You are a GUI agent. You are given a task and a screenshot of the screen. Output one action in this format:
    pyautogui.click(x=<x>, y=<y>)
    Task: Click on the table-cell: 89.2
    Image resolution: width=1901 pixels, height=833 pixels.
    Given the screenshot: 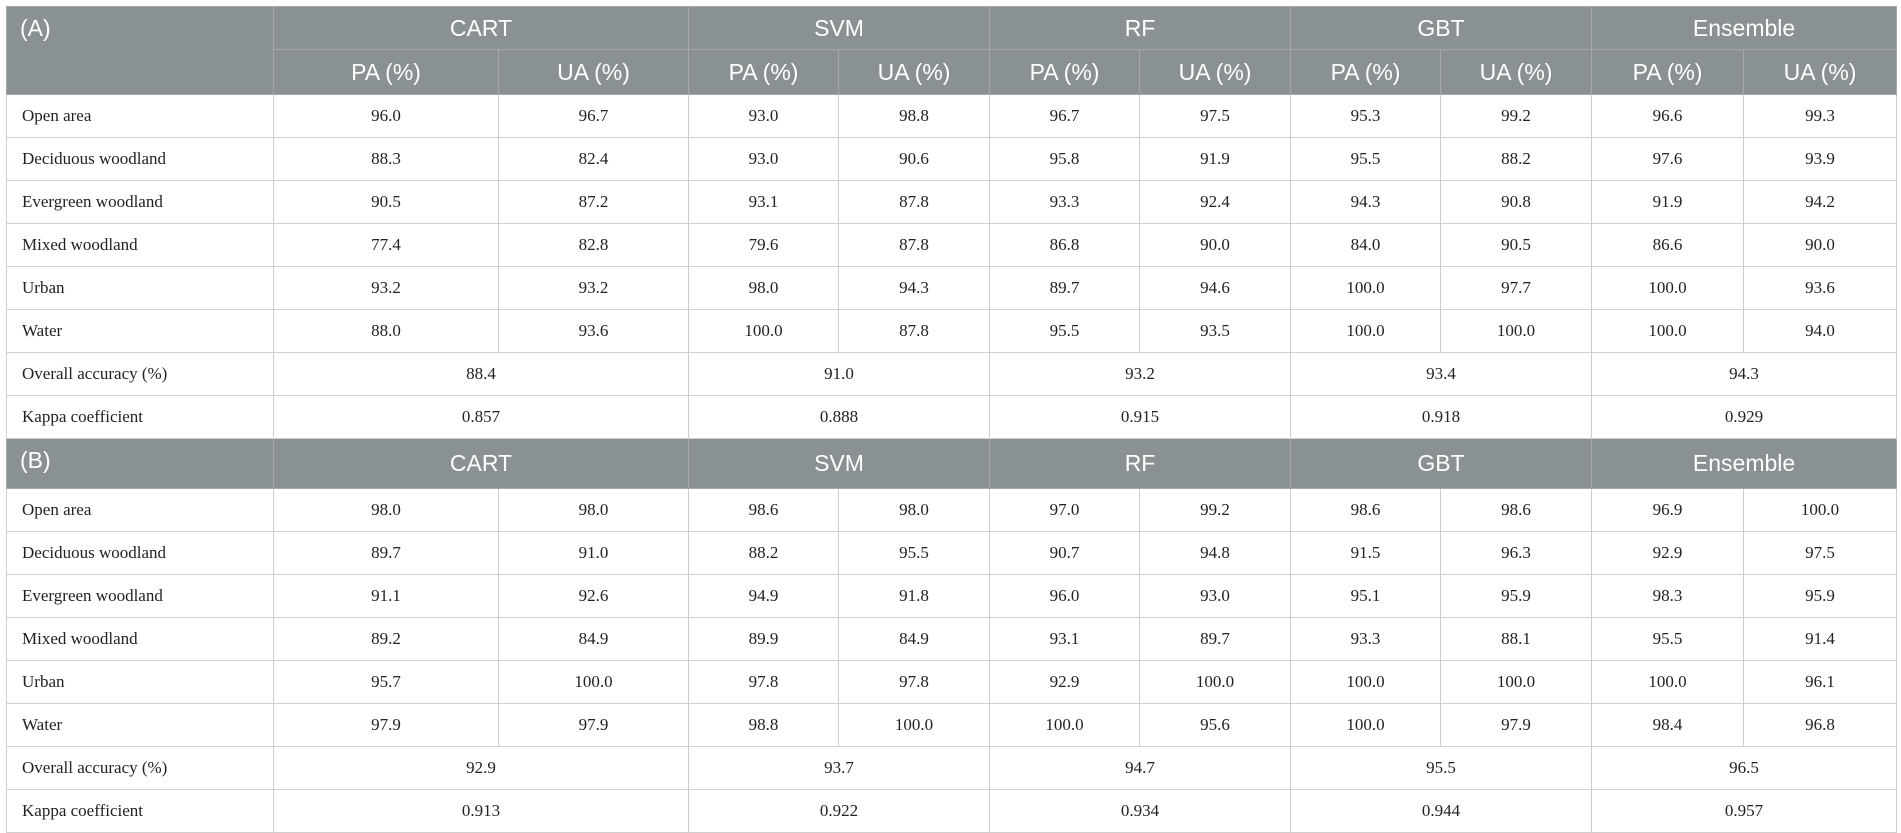 What is the action you would take?
    pyautogui.click(x=386, y=639)
    